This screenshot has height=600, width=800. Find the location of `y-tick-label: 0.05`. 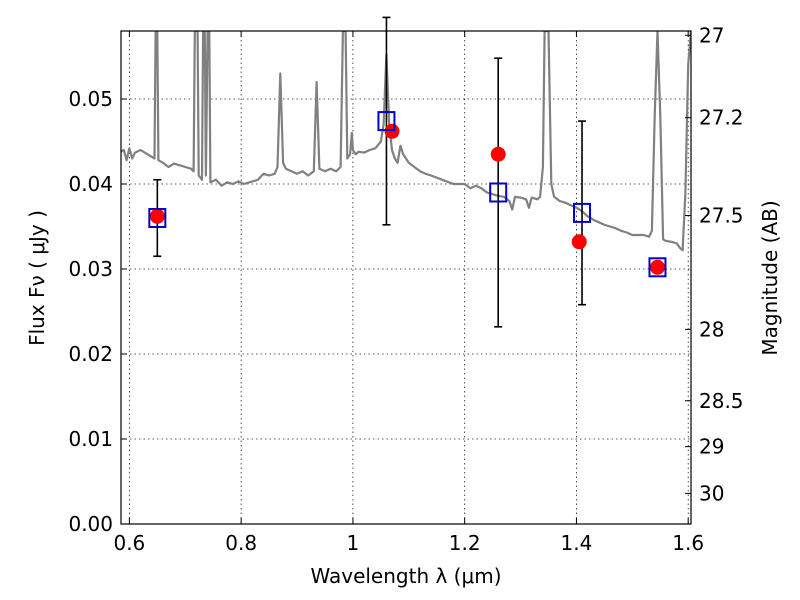

y-tick-label: 0.05 is located at coordinates (90, 99).